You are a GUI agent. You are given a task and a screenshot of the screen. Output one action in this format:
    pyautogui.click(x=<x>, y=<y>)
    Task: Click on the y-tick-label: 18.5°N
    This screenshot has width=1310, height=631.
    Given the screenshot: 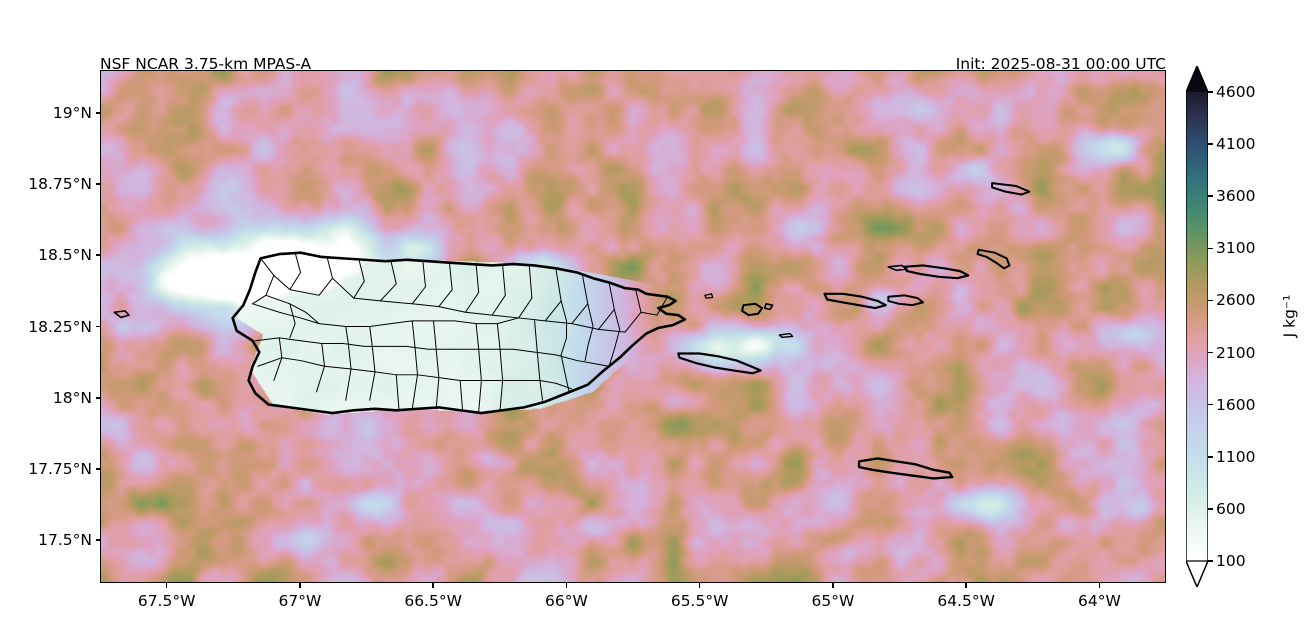 What is the action you would take?
    pyautogui.click(x=65, y=255)
    